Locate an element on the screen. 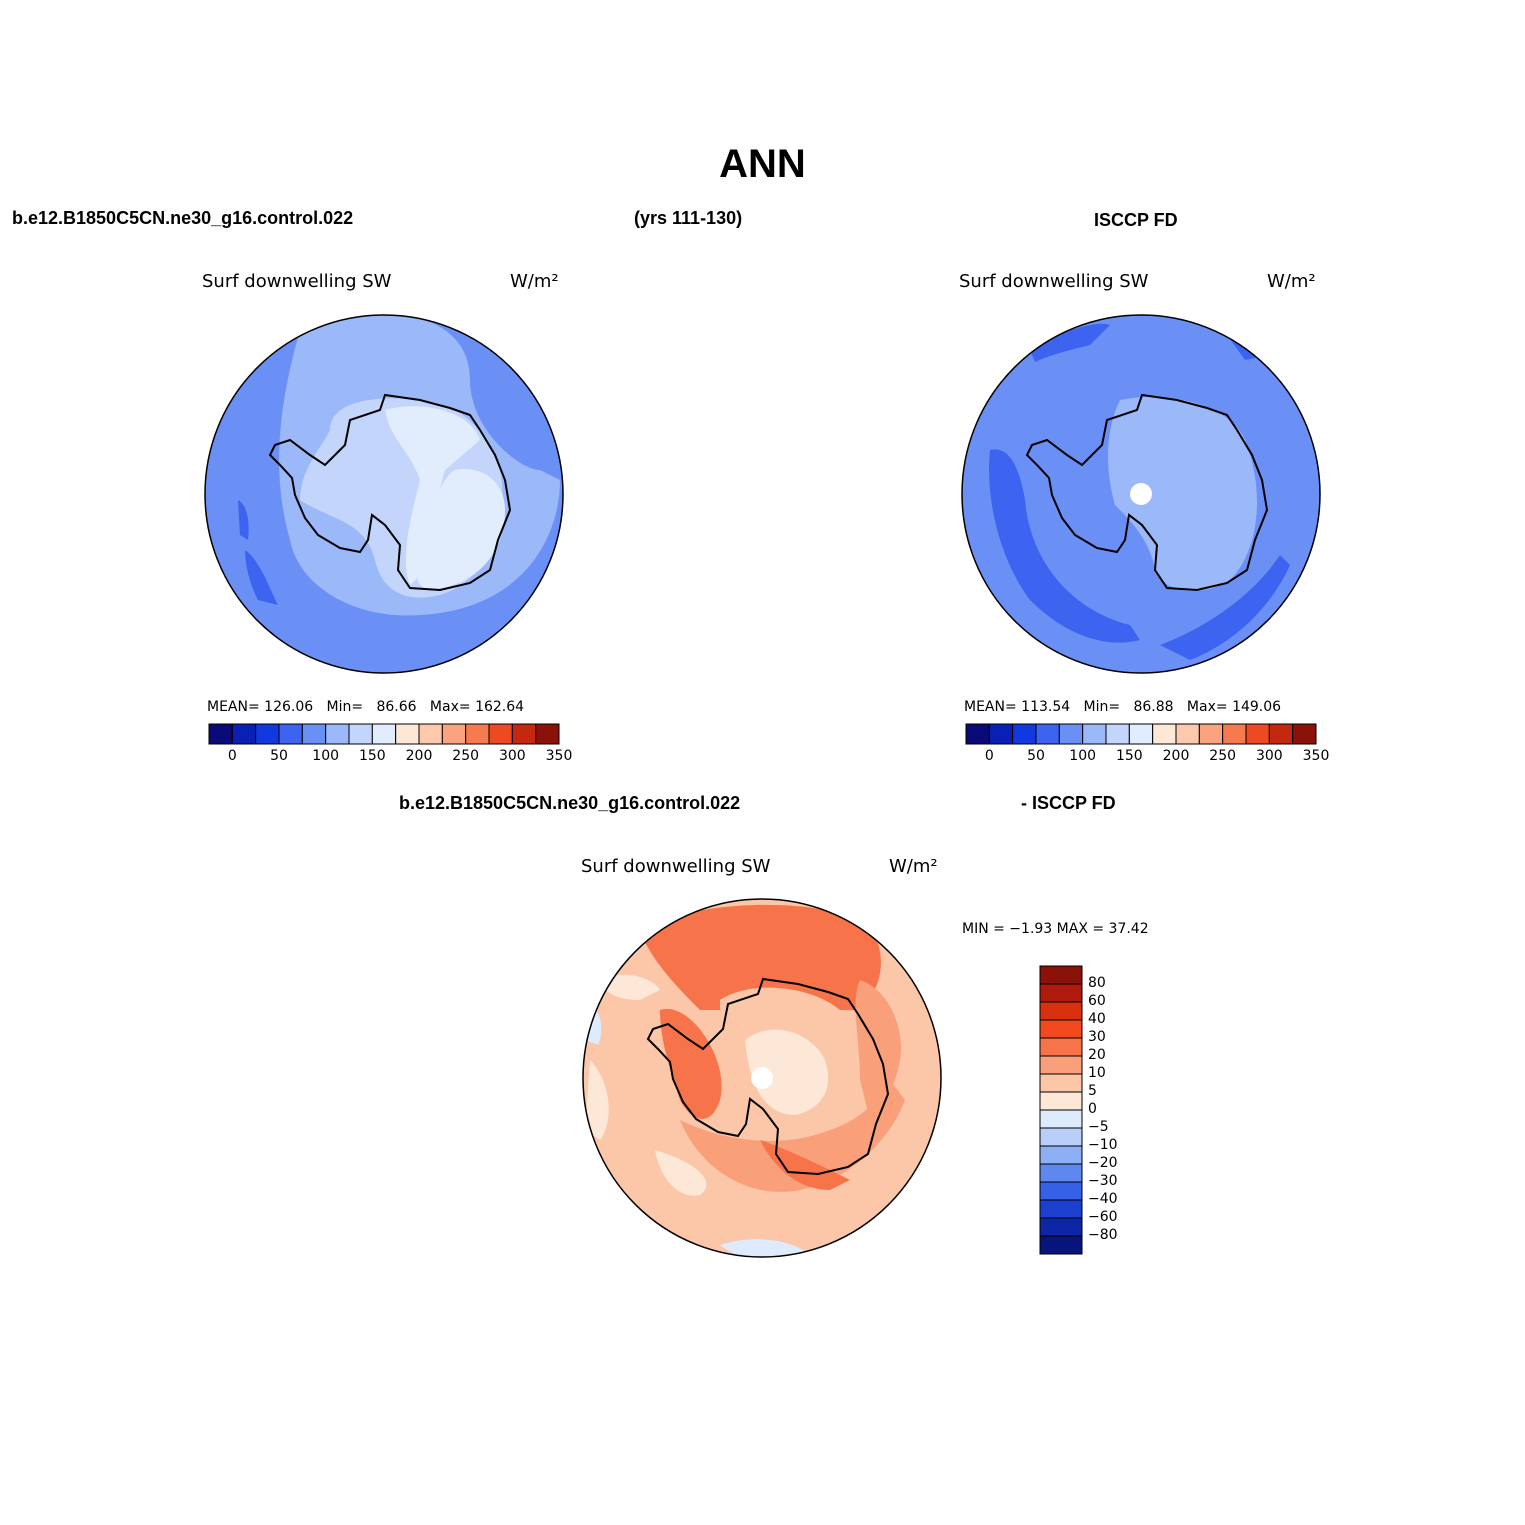 The height and width of the screenshot is (1525, 1525). model-colorbar-tick-label: 150 is located at coordinates (372, 756).